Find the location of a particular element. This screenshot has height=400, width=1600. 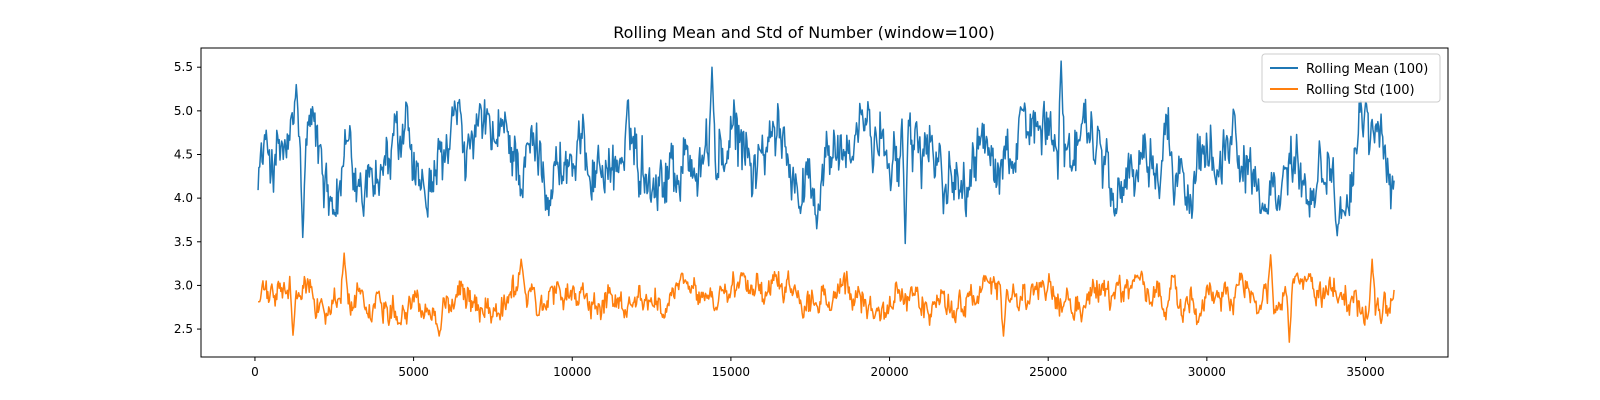

legend-label: Rolling Mean (100) is located at coordinates (1367, 69).